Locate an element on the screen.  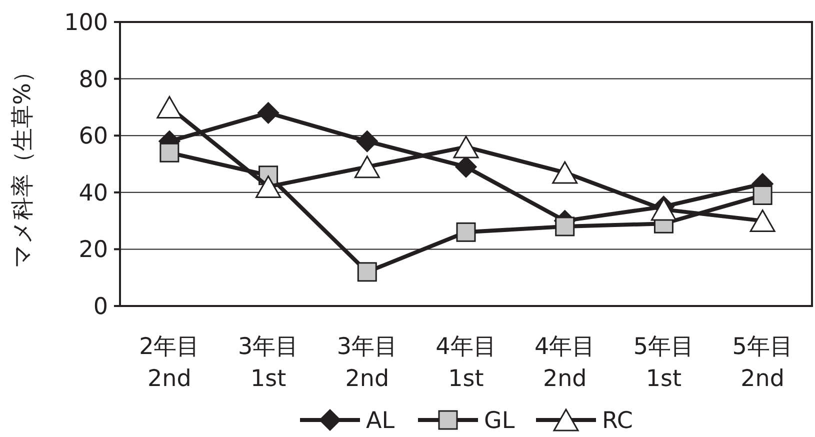
y-tick-label: 20 is located at coordinates (93, 250).